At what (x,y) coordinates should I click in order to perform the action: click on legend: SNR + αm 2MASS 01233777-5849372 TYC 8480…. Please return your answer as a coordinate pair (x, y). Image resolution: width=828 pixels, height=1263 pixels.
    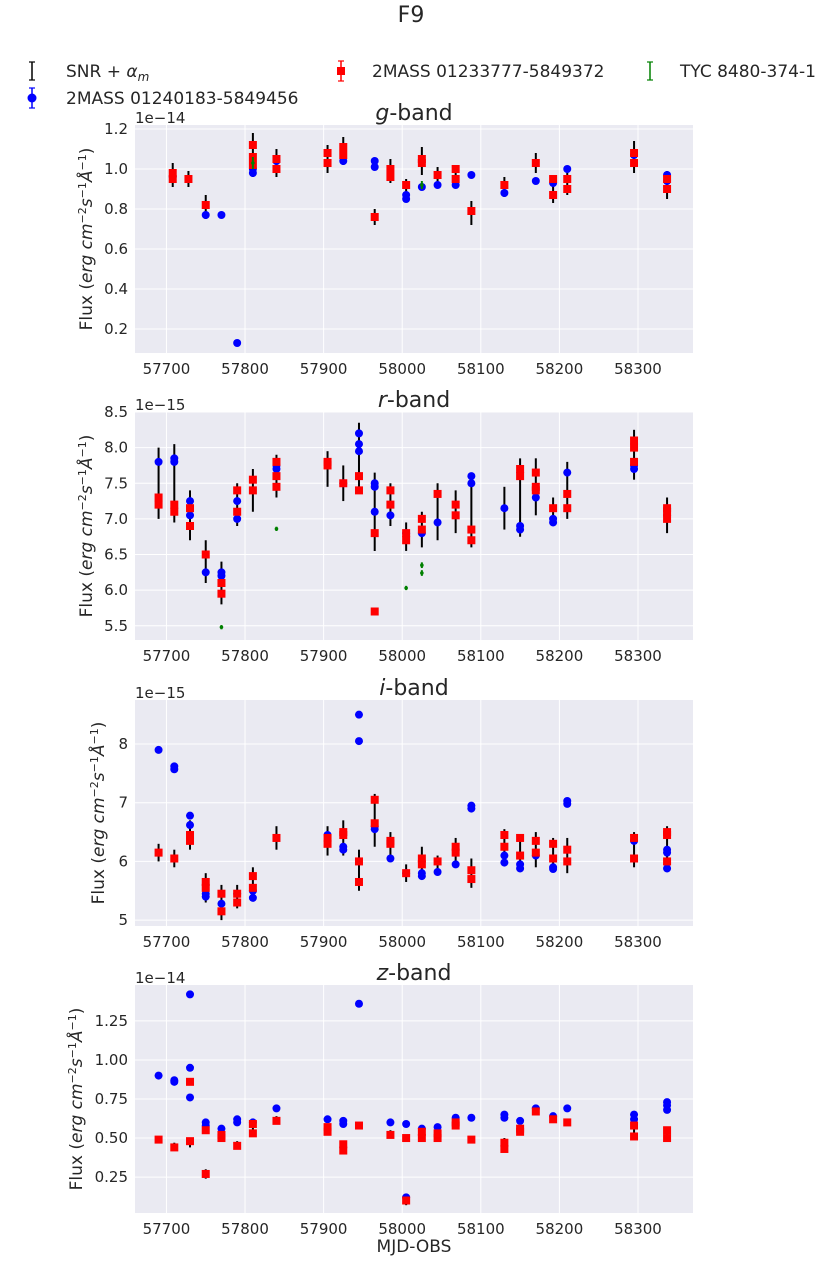
    Looking at the image, I should click on (421, 84).